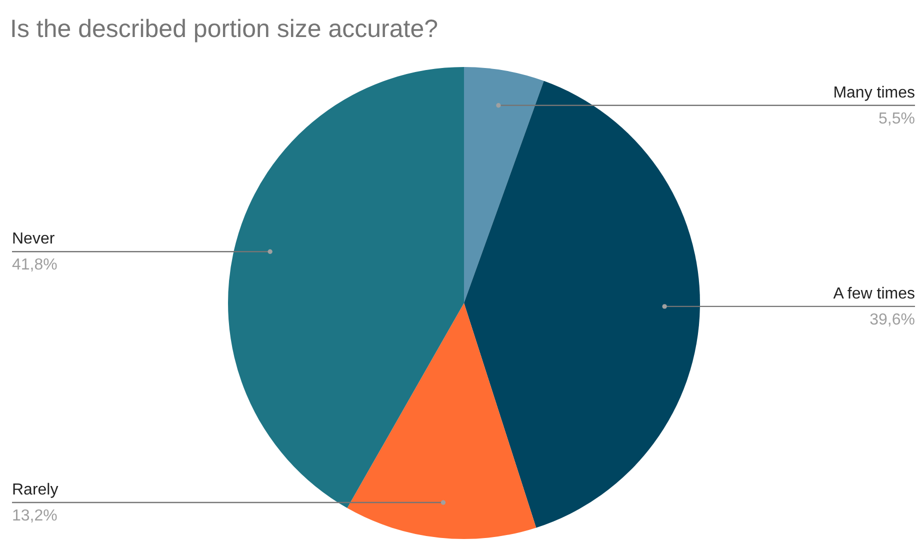  What do you see at coordinates (896, 119) in the screenshot?
I see `data-label: 5,5%` at bounding box center [896, 119].